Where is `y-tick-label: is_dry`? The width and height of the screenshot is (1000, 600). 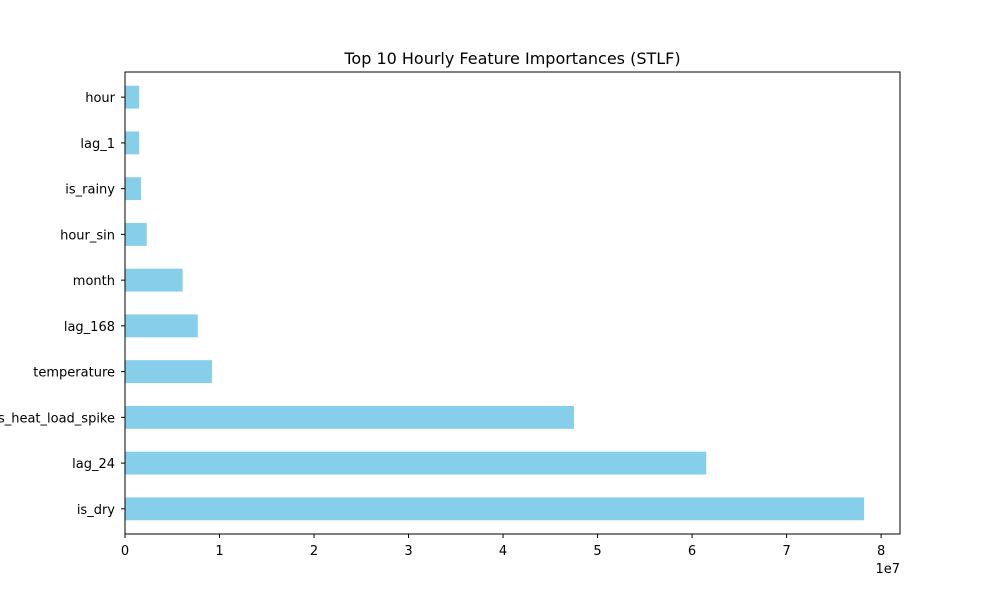 y-tick-label: is_dry is located at coordinates (96, 510).